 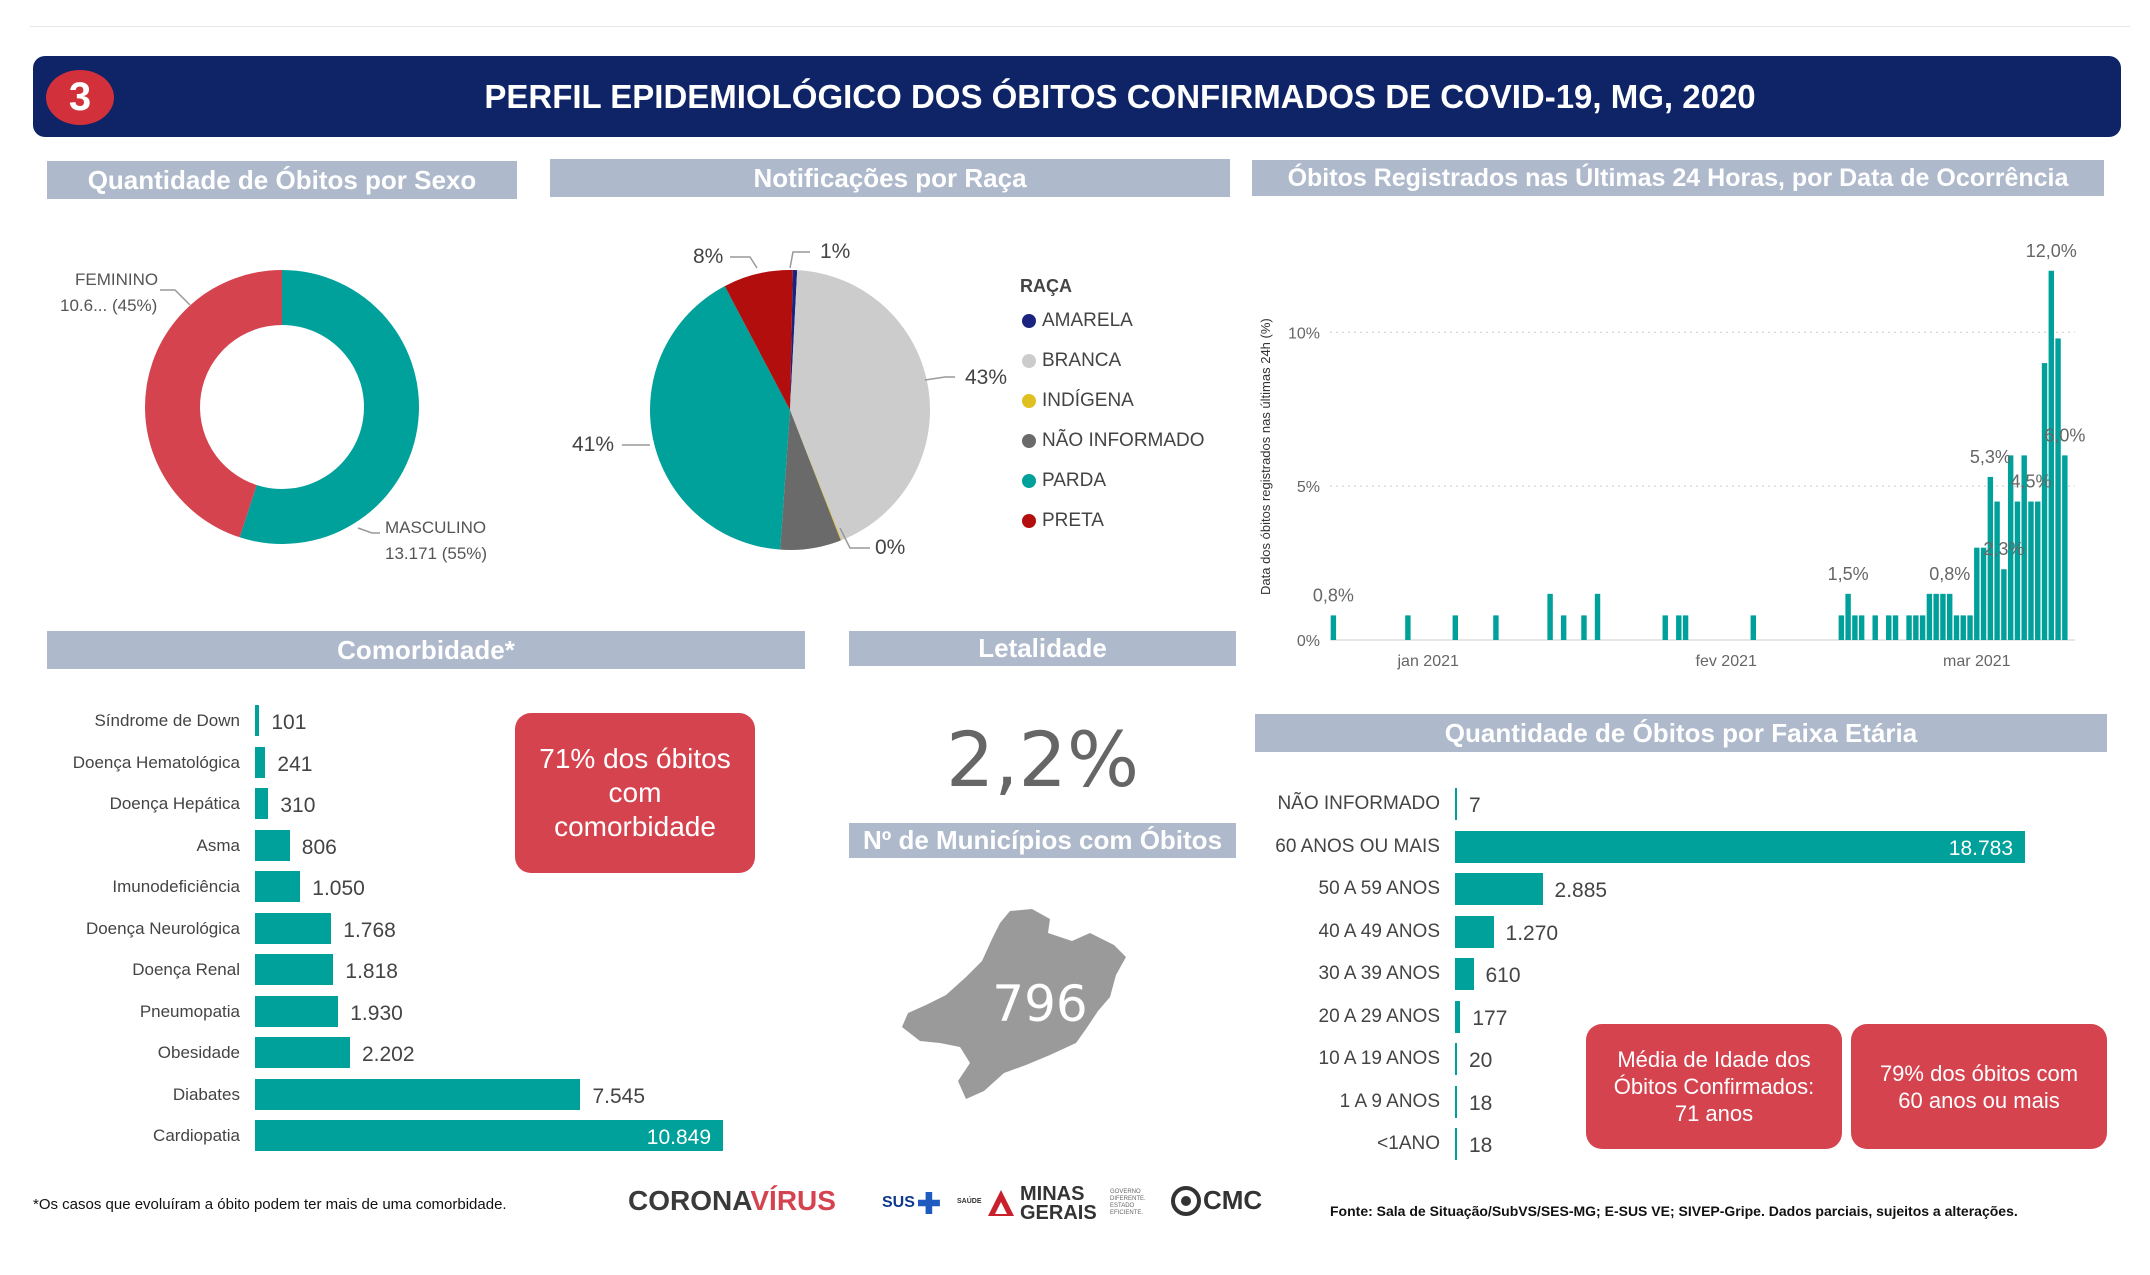 What do you see at coordinates (619, 1096) in the screenshot?
I see `data-label: 7.545` at bounding box center [619, 1096].